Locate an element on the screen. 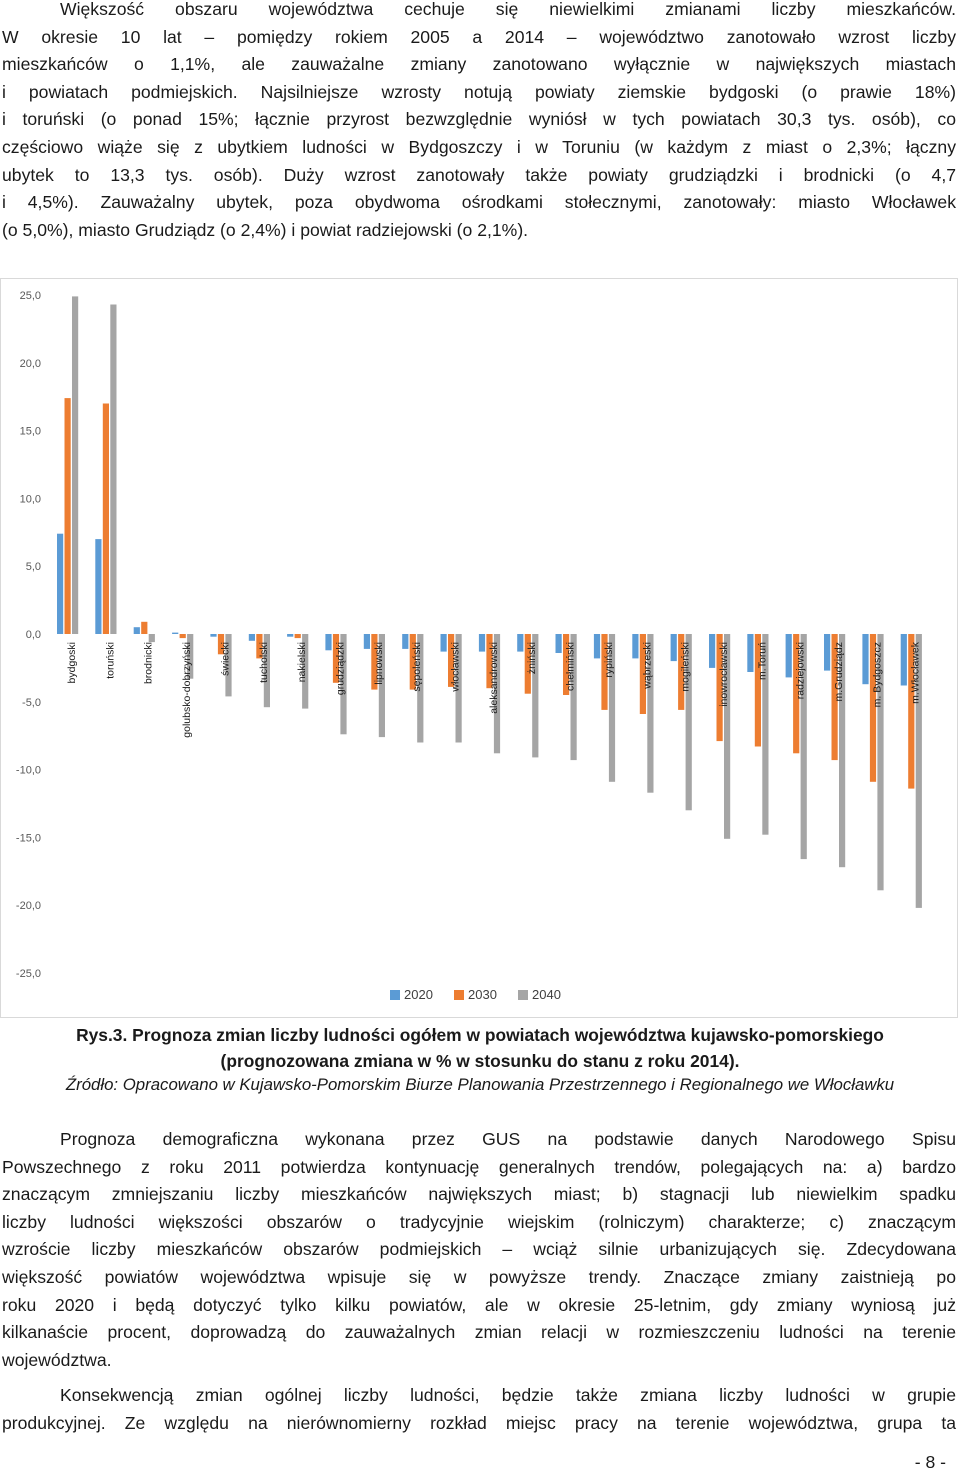  category-label: mogileński is located at coordinates (686, 667).